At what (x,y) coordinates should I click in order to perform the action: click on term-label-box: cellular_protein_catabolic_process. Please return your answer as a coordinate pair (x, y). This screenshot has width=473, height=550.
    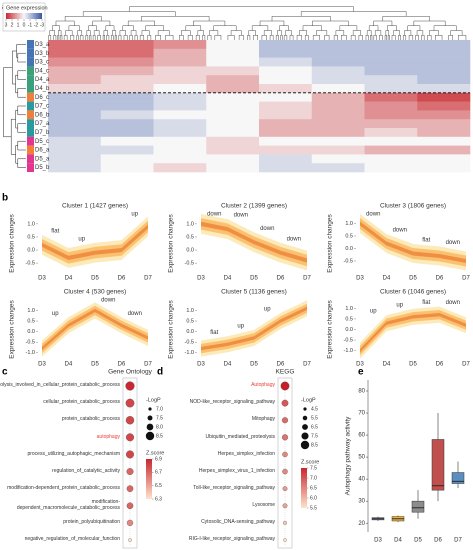
    Looking at the image, I should click on (81, 402).